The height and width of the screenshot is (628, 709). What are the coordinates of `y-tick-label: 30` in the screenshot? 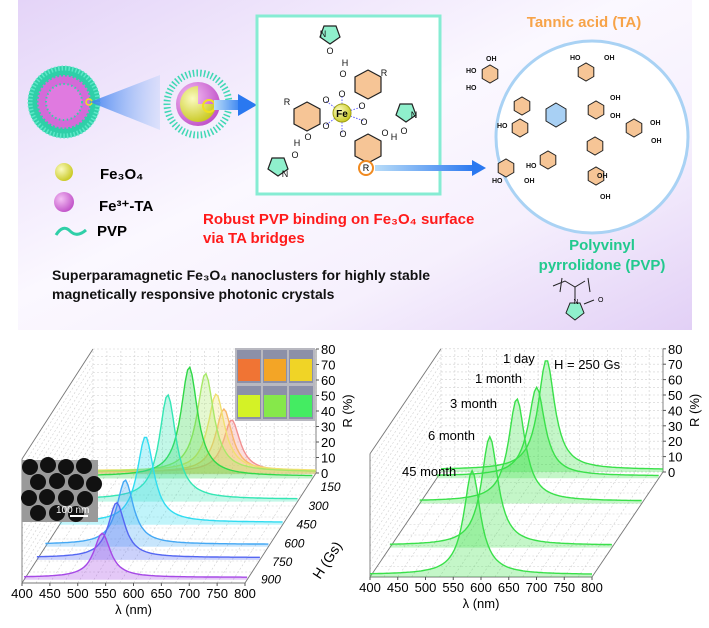 It's located at (675, 426).